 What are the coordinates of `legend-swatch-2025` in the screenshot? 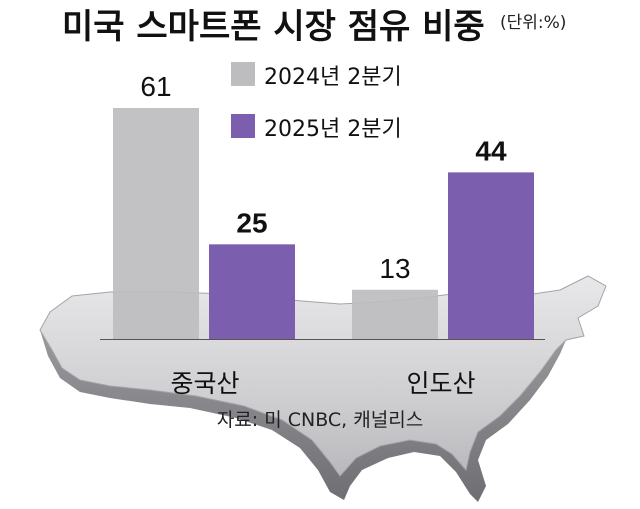 It's located at (243, 126).